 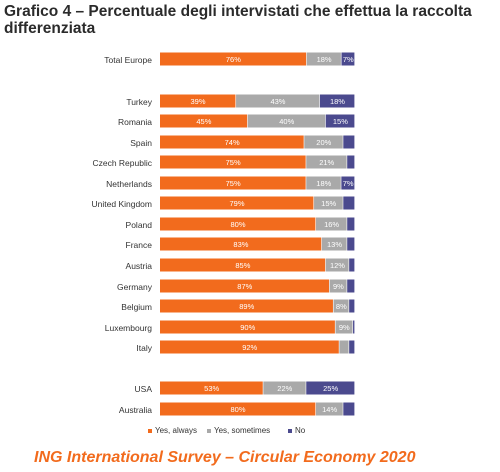 I want to click on data-label-no-usa: 25%, so click(x=330, y=388).